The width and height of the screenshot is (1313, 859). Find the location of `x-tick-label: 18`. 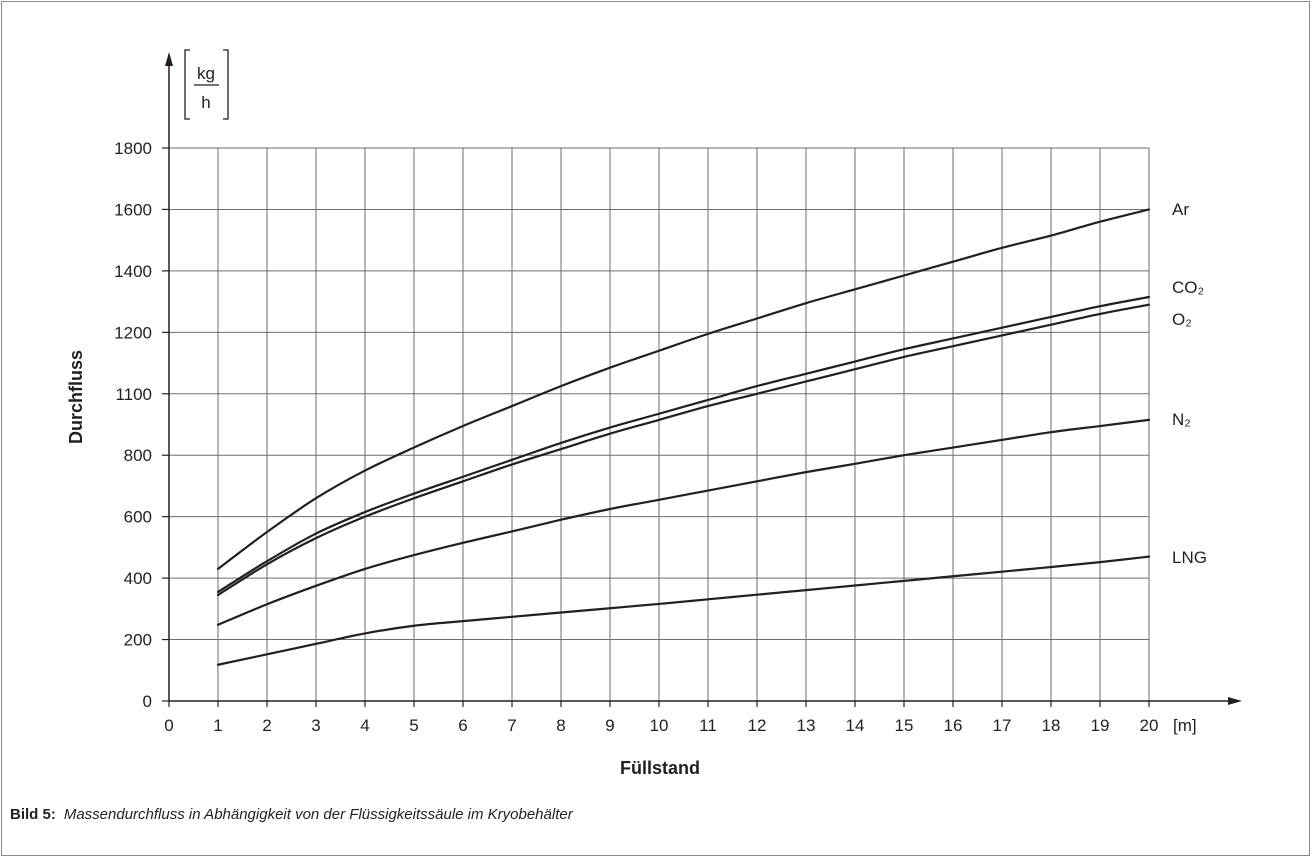

x-tick-label: 18 is located at coordinates (1051, 725).